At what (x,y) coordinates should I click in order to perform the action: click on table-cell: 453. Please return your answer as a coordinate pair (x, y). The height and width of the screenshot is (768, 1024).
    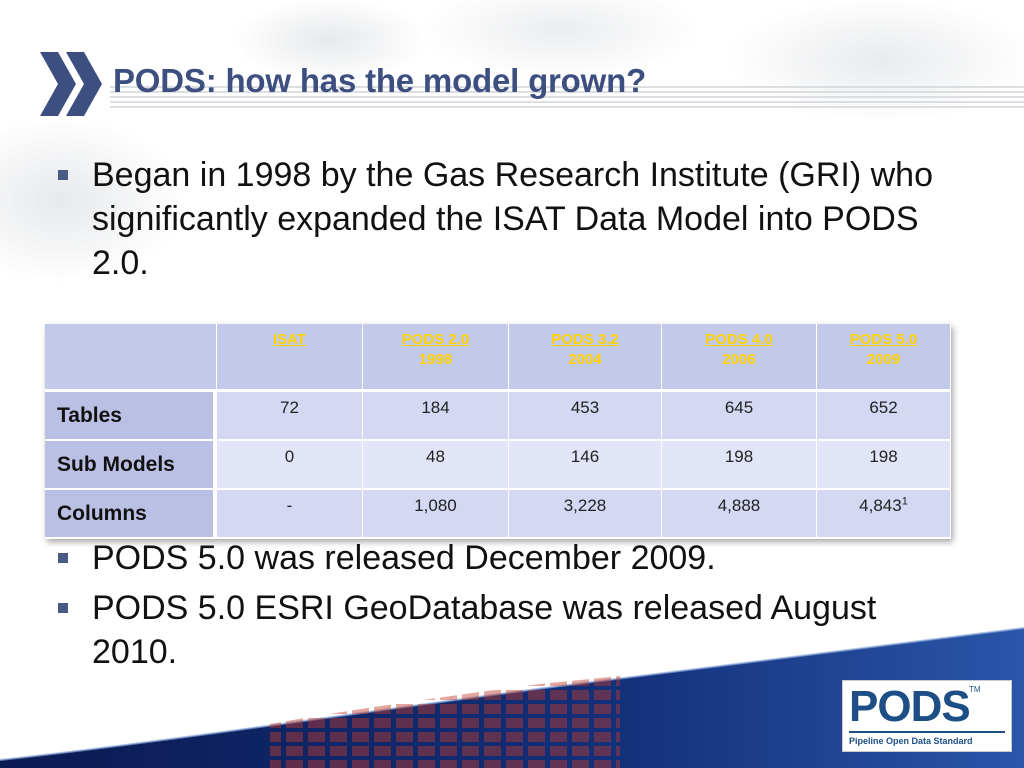
    Looking at the image, I should click on (585, 416).